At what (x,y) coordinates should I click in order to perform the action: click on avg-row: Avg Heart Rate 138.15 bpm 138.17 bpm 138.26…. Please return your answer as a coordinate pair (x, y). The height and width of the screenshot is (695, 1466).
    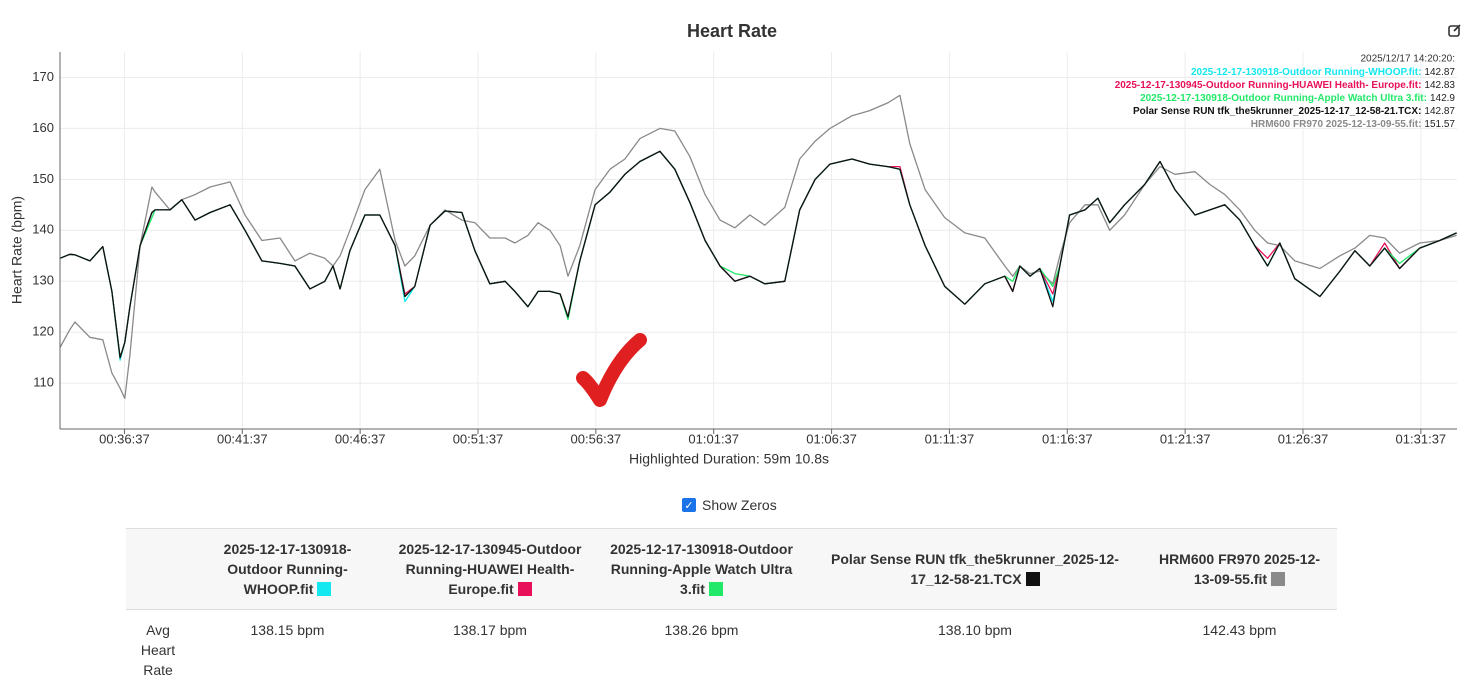
    Looking at the image, I should click on (731, 650).